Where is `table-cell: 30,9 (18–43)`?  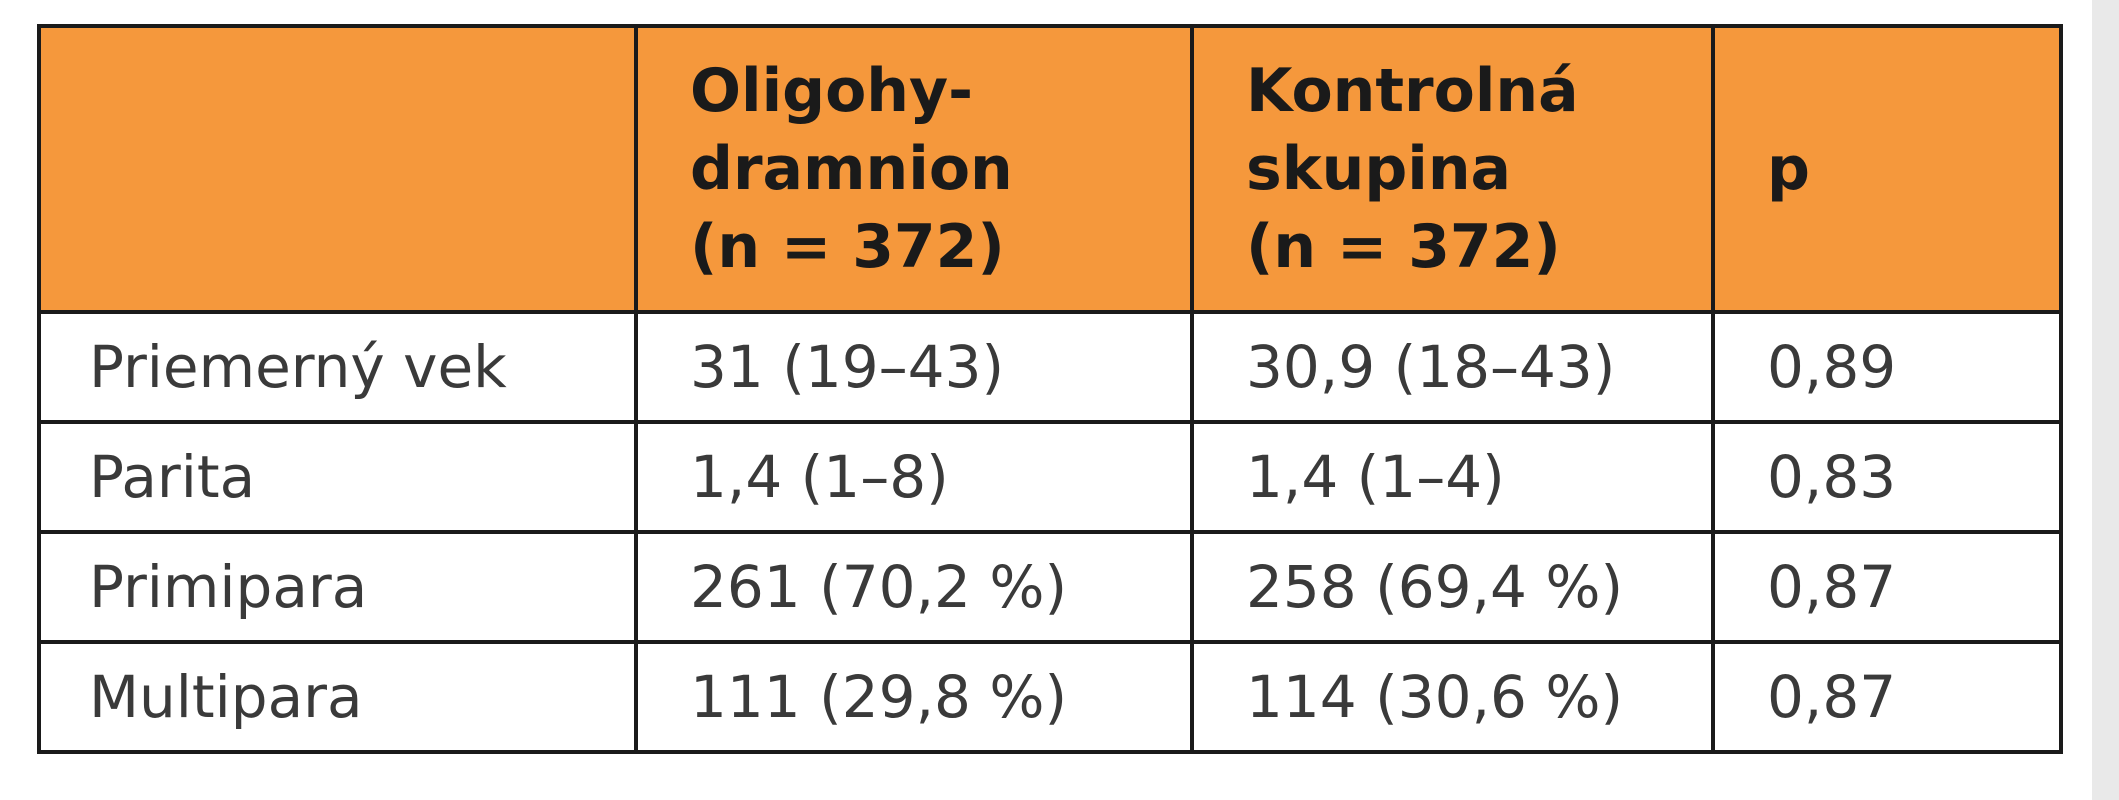
table-cell: 30,9 (18–43) is located at coordinates (1452, 367).